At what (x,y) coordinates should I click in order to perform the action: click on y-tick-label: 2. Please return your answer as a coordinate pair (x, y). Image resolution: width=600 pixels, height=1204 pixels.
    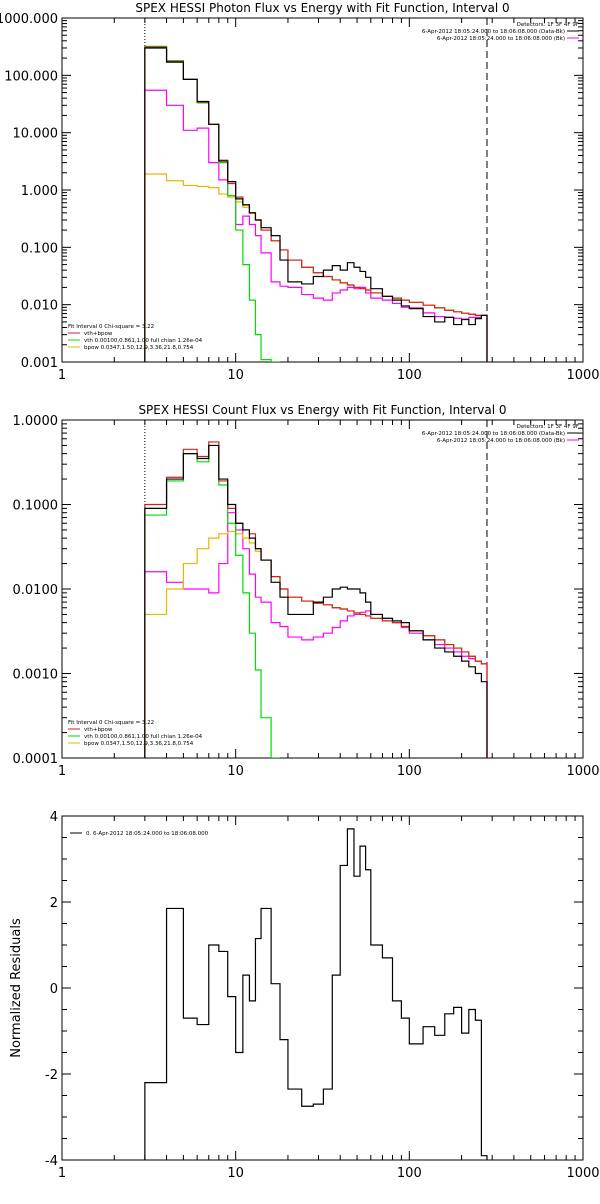
    Looking at the image, I should click on (54, 903).